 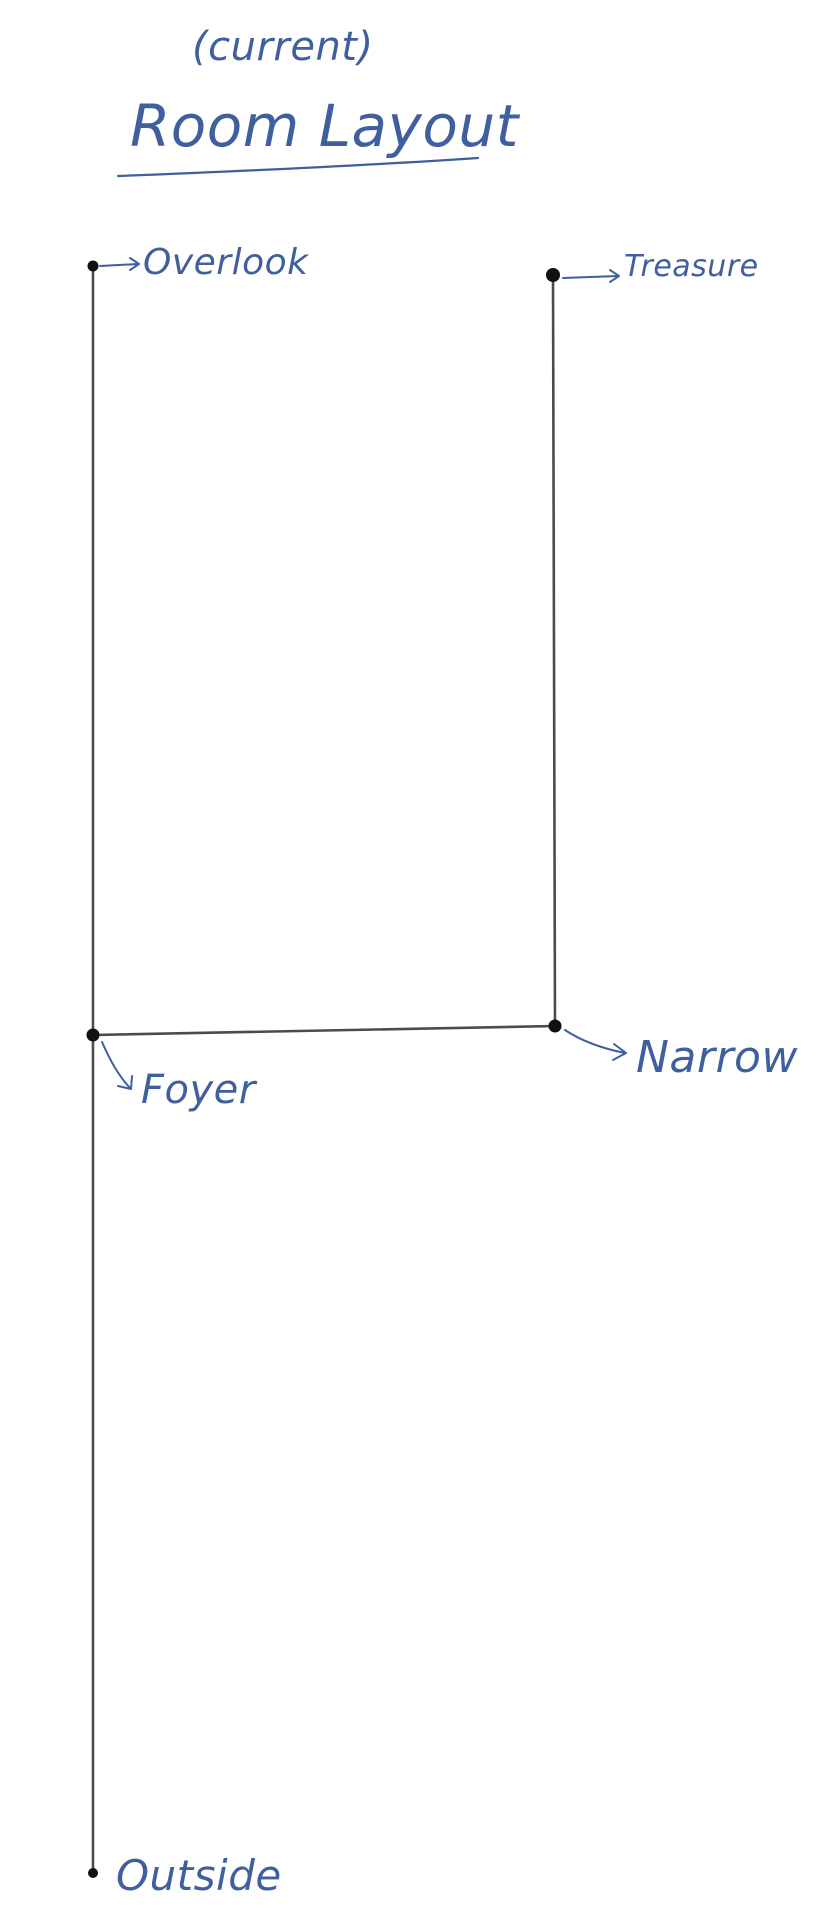 What do you see at coordinates (591, 276) in the screenshot?
I see `arrow-treasure-icon` at bounding box center [591, 276].